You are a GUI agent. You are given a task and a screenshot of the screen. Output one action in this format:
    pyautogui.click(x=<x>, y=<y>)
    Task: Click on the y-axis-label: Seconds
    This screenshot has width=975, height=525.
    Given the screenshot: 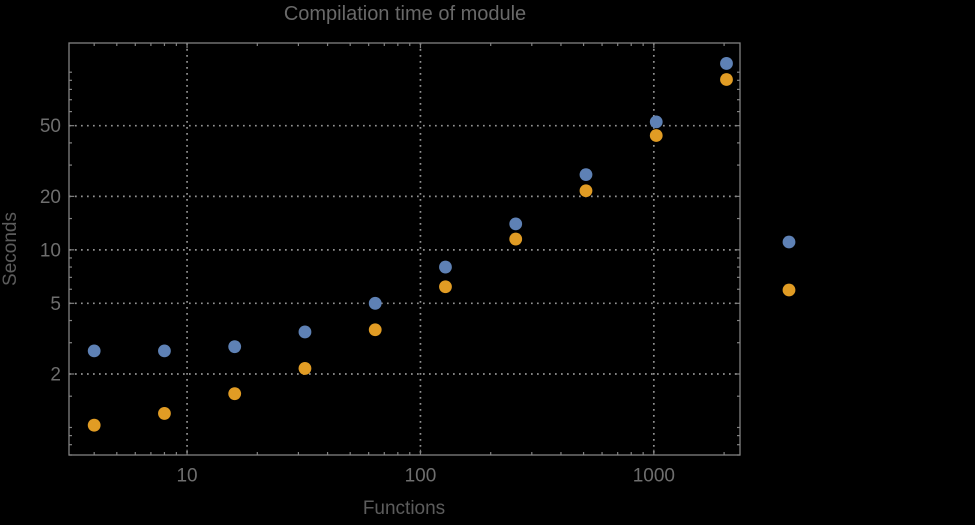 What is the action you would take?
    pyautogui.click(x=10, y=249)
    